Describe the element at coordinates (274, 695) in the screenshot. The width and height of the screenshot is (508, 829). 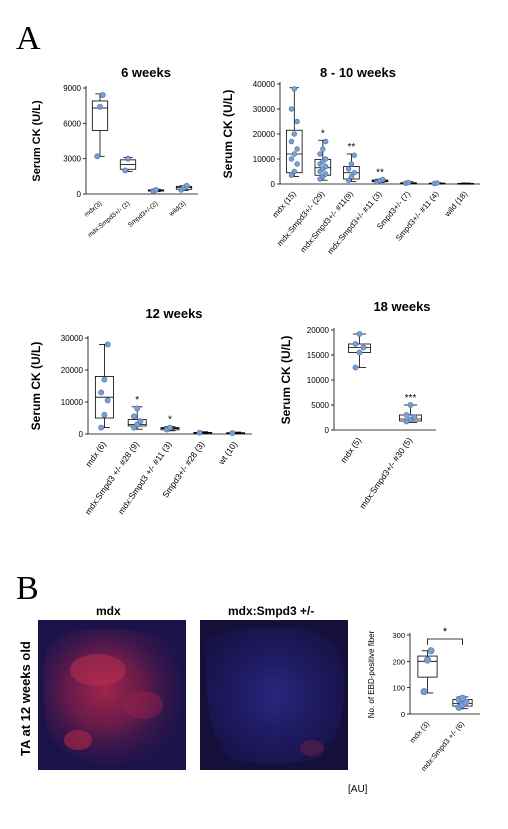
I see `micrograph-mdx-smpd3-image` at that location.